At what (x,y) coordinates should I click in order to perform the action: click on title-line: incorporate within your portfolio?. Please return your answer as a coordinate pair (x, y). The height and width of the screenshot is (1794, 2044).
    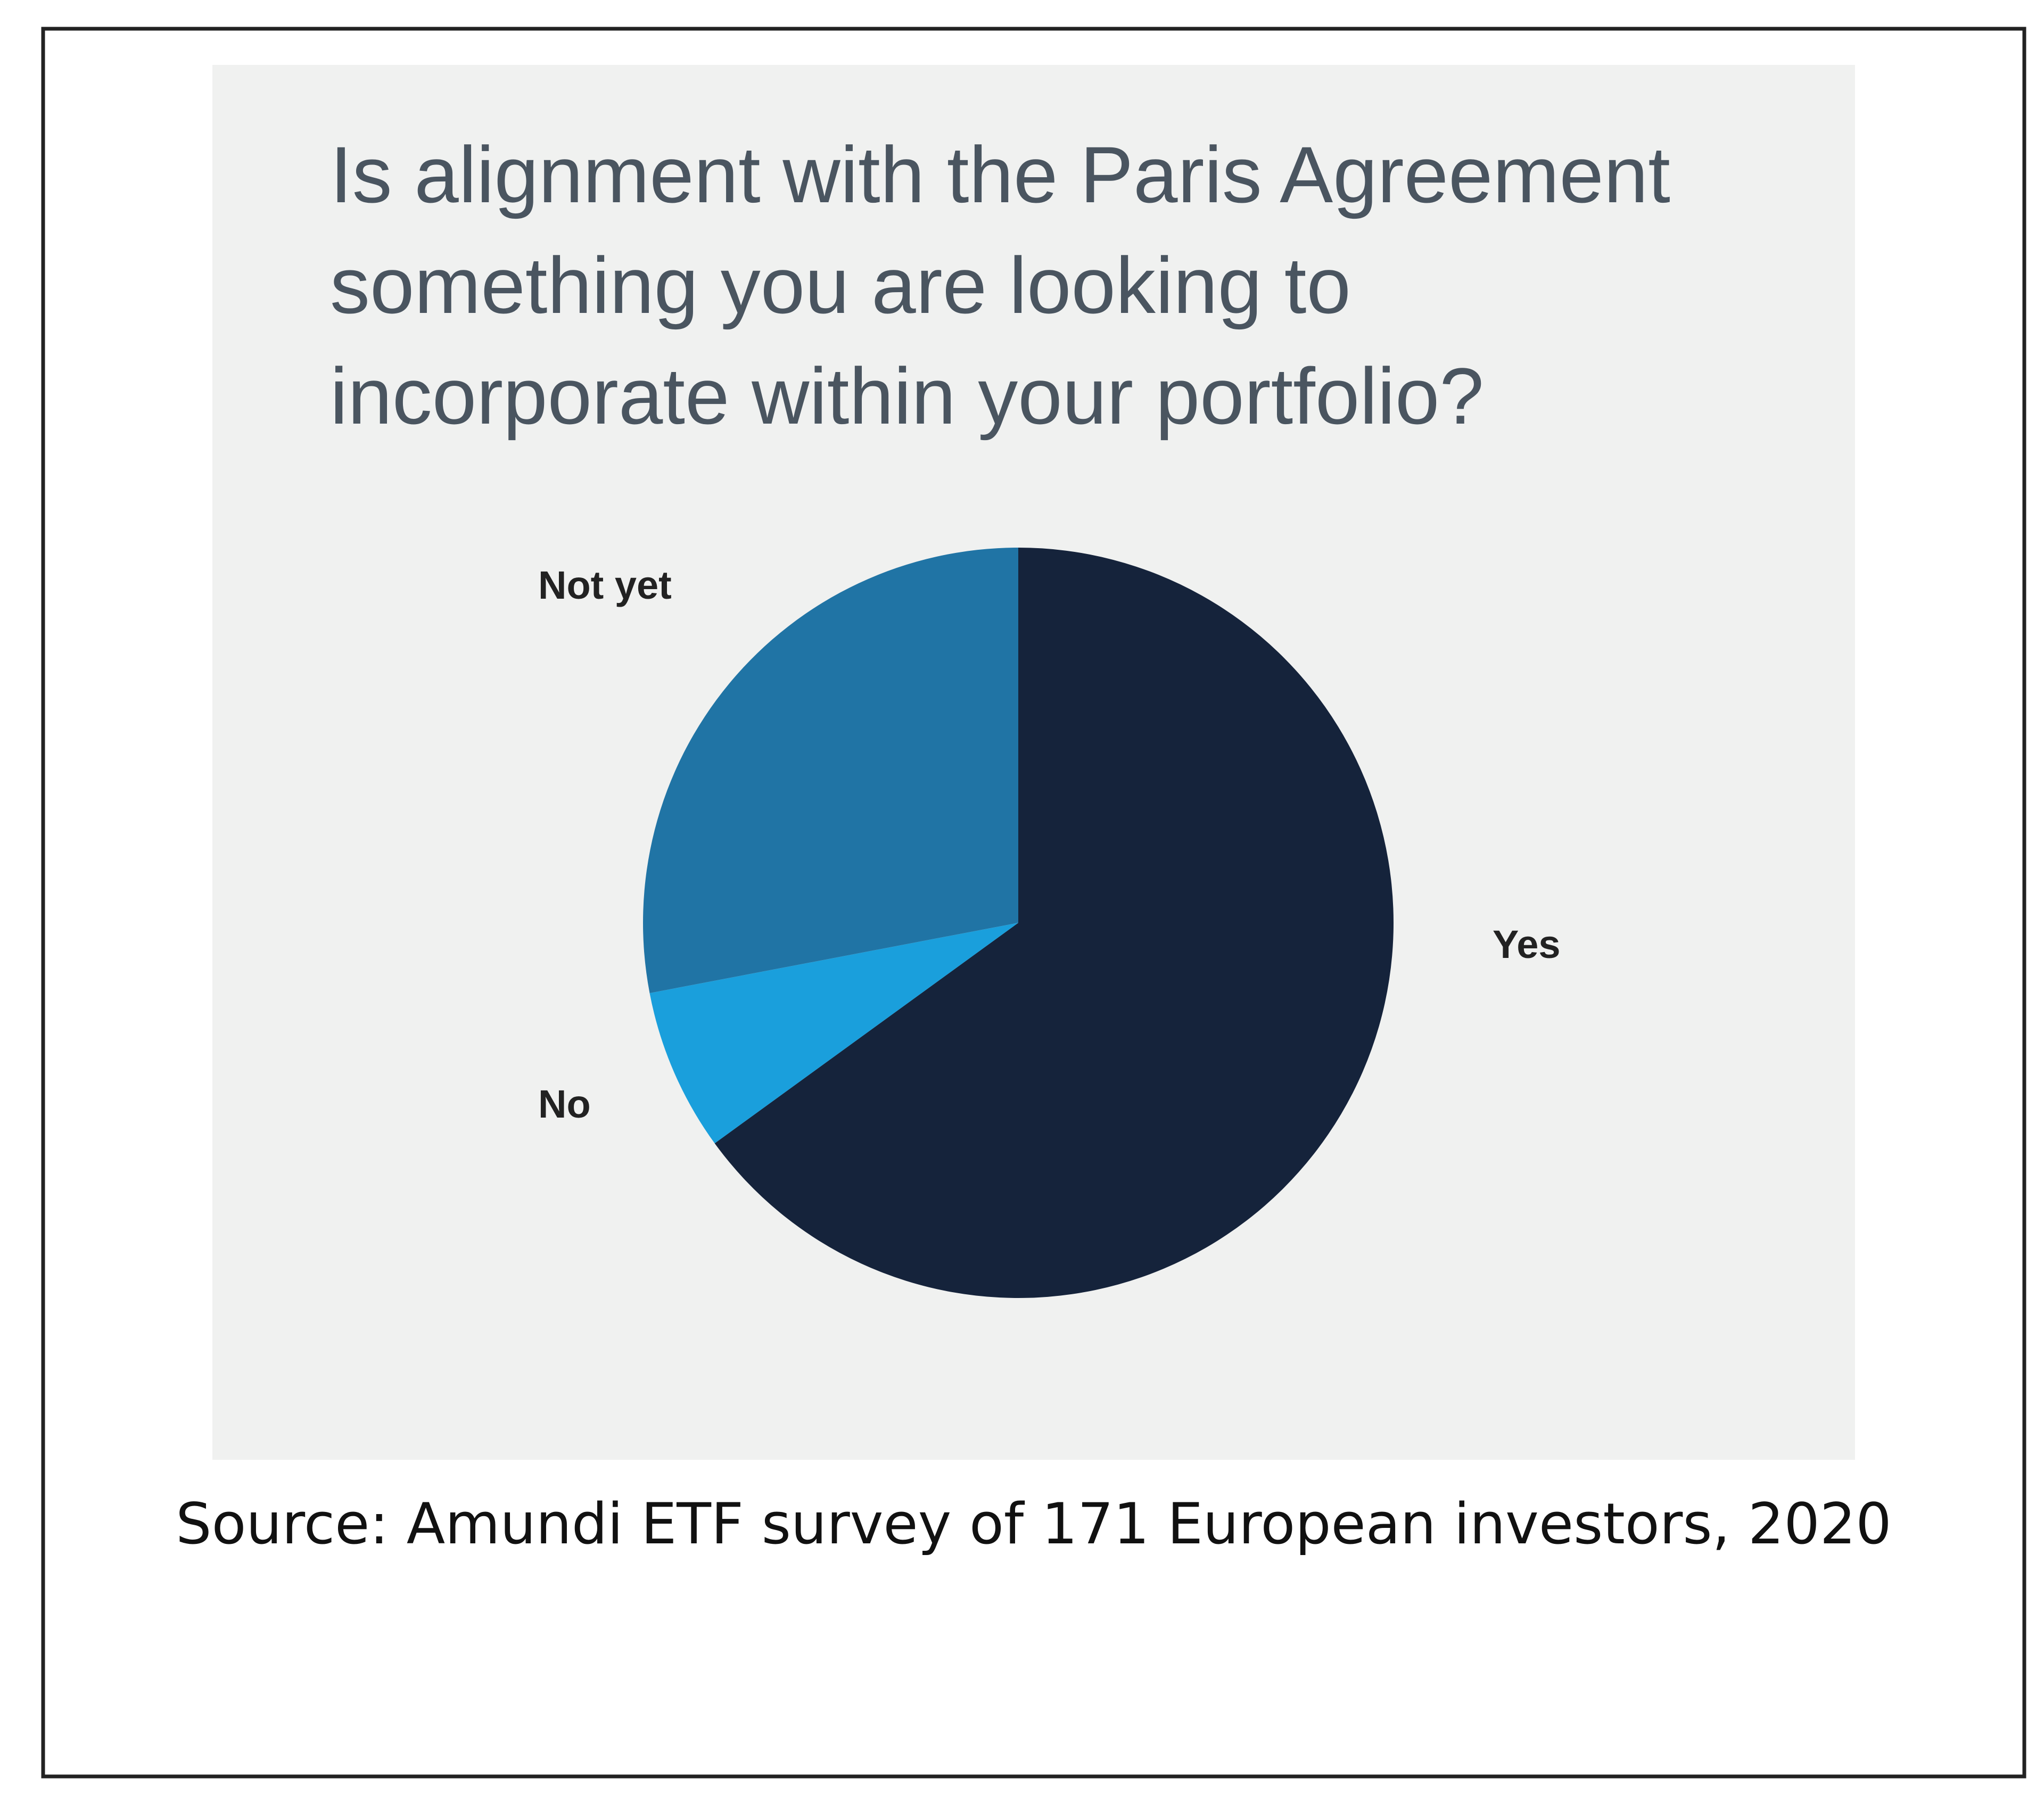
    Looking at the image, I should click on (907, 396).